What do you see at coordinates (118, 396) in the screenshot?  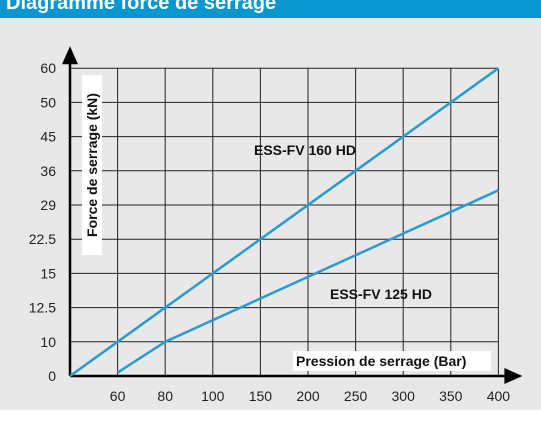 I see `x-tick-label: 60` at bounding box center [118, 396].